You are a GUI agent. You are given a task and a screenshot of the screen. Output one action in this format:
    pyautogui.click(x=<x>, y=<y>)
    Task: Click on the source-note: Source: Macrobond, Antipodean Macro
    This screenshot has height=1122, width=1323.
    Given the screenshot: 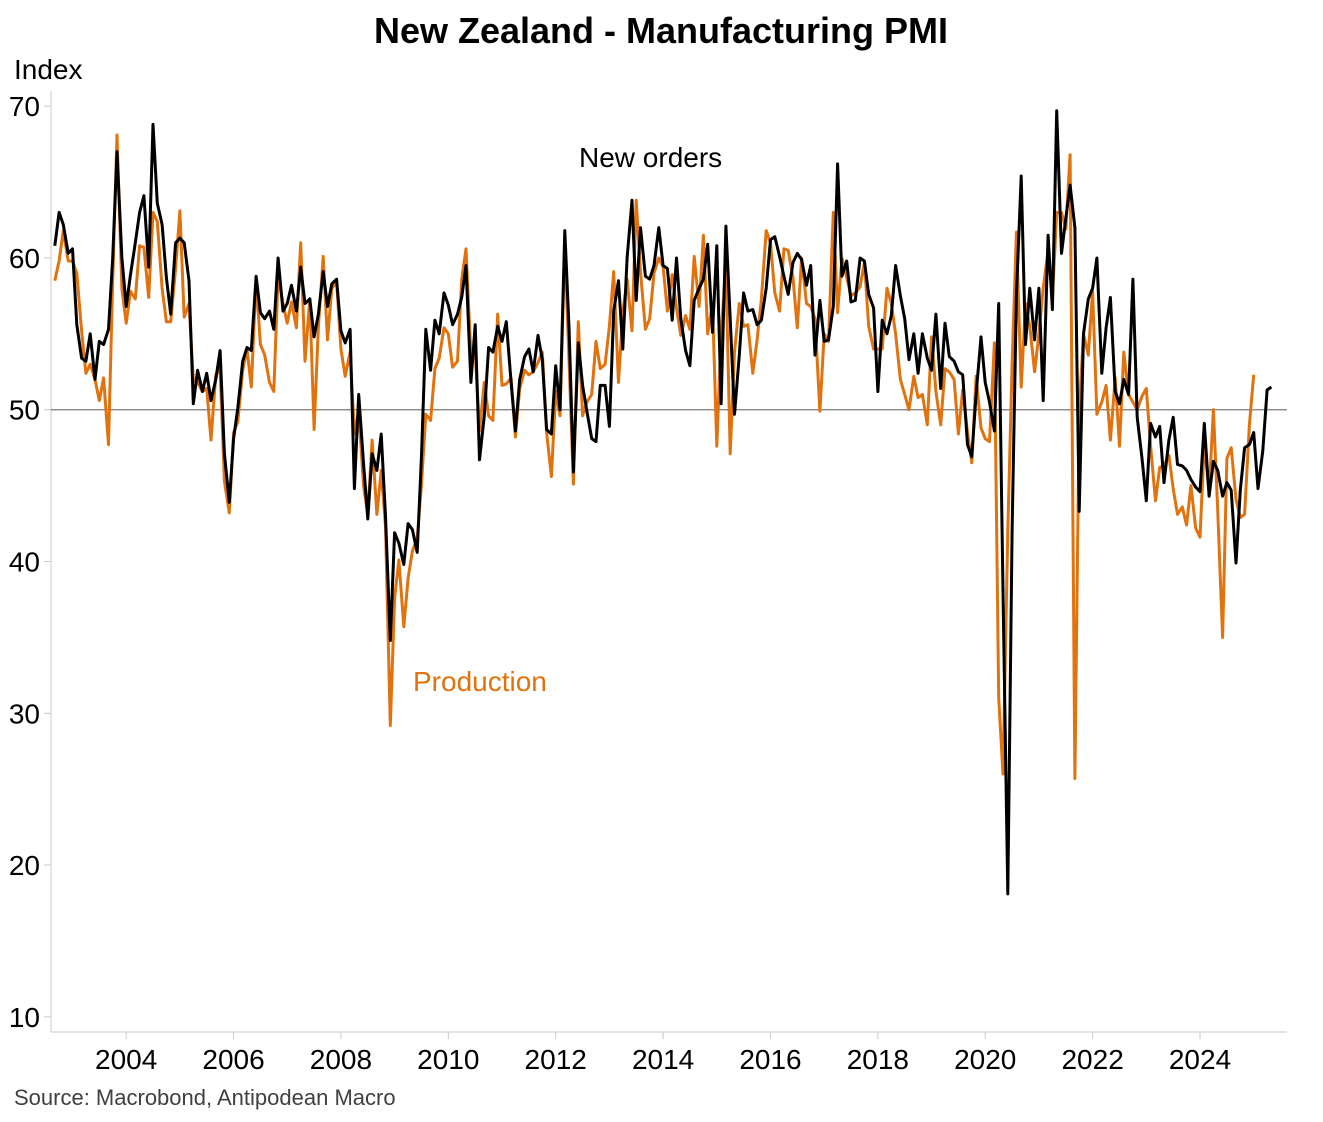 What is the action you would take?
    pyautogui.click(x=205, y=1097)
    